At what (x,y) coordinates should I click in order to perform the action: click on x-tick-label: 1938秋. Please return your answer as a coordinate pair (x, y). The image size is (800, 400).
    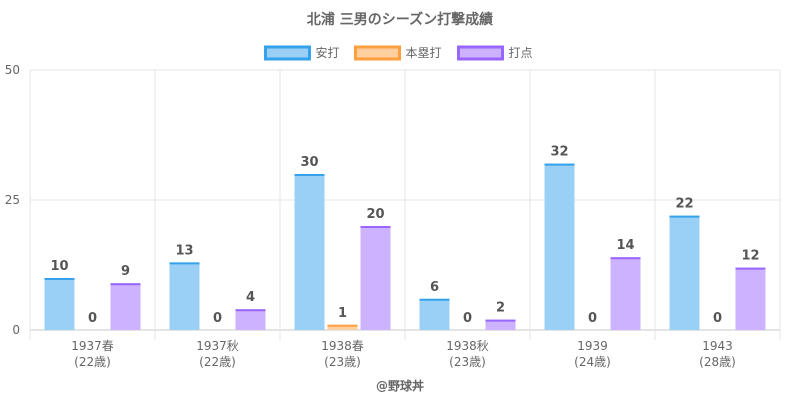
    Looking at the image, I should click on (467, 346).